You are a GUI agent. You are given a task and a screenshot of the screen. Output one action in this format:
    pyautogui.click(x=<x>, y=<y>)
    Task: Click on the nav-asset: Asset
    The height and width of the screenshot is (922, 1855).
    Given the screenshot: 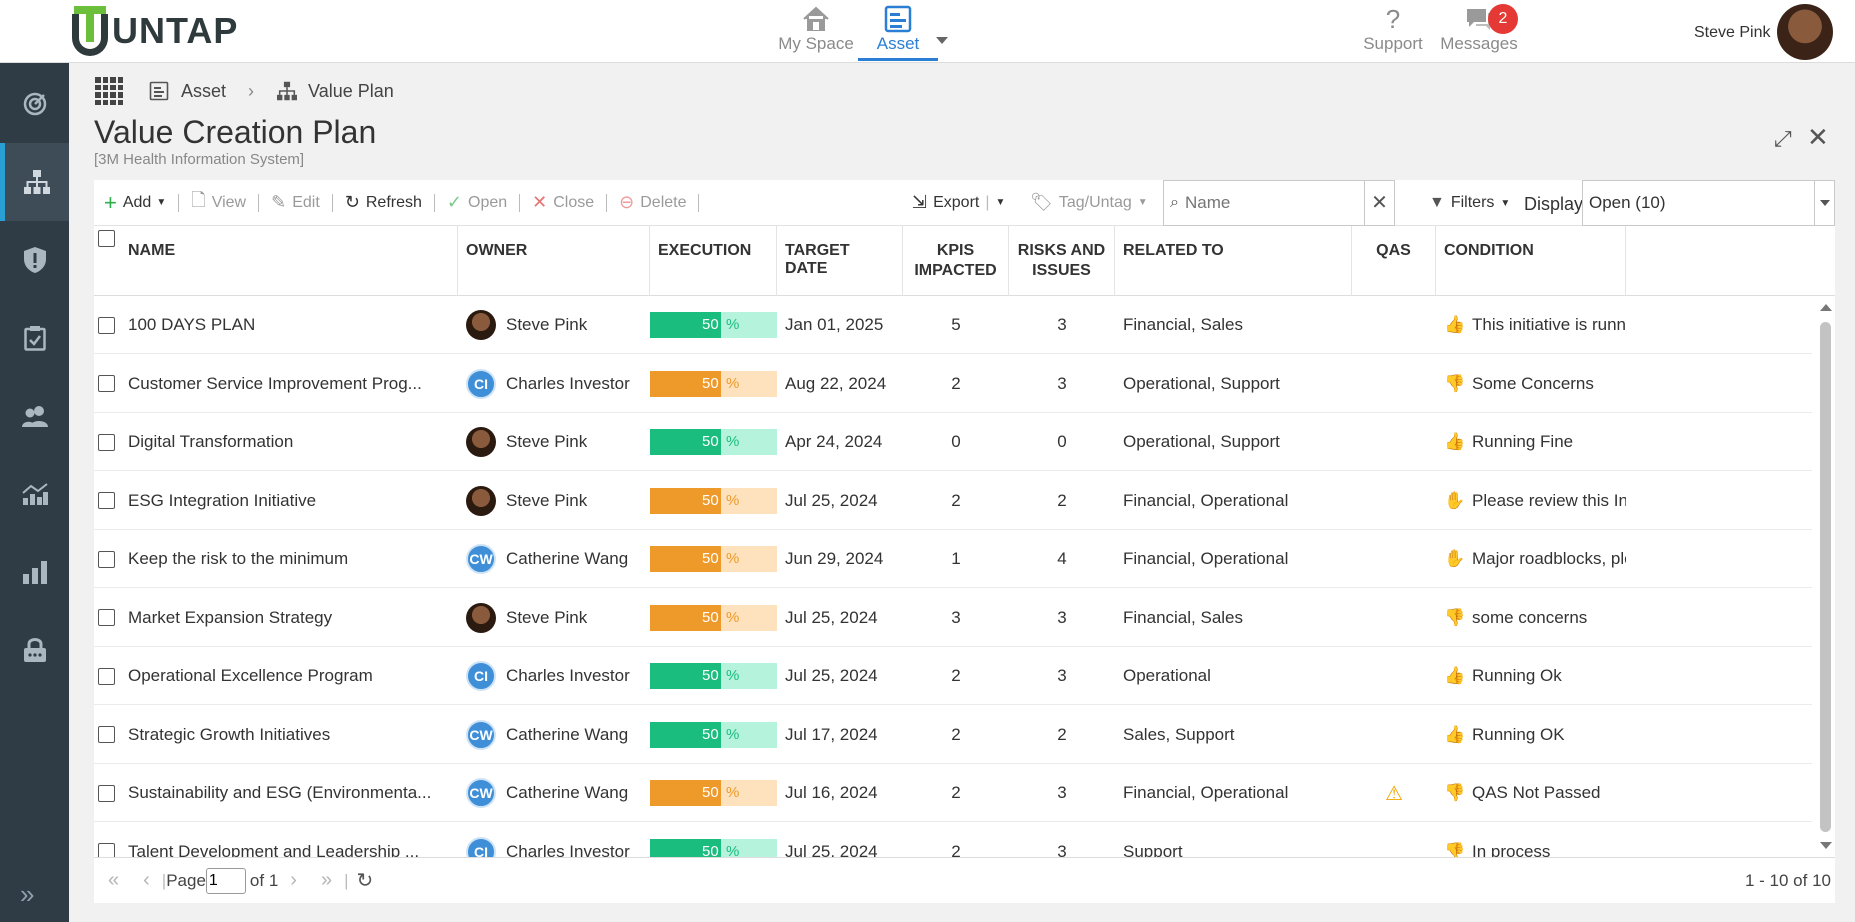 What is the action you would take?
    pyautogui.click(x=903, y=31)
    